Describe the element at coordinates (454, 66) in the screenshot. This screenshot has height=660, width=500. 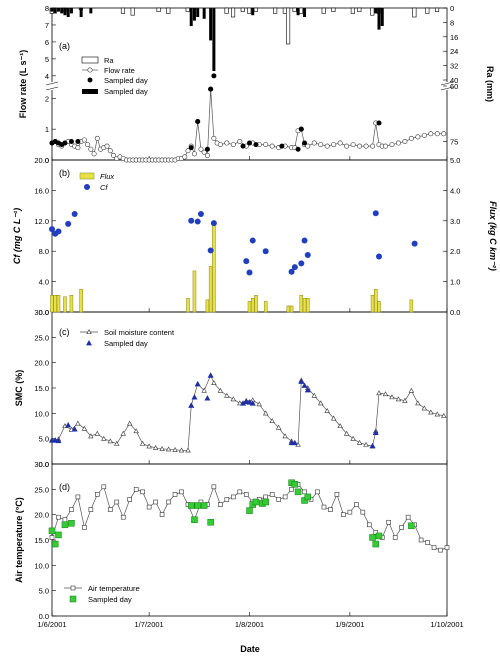
I see `ra-tick-label: 32` at that location.